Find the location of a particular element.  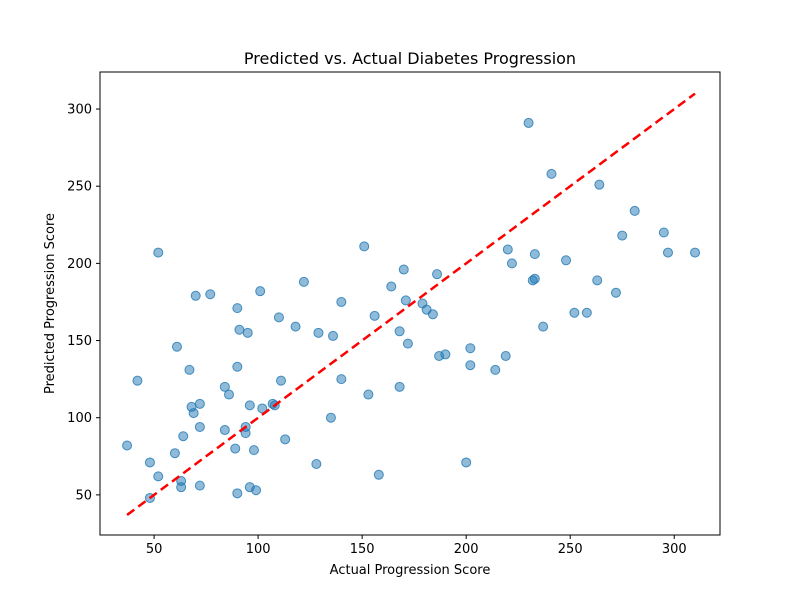

y-axis-ticks: 50 100 150 200 250 300 is located at coordinates (83, 303).